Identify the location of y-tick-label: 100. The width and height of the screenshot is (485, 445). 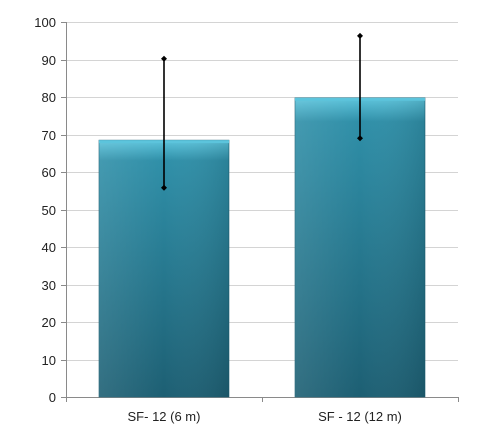
(45, 22).